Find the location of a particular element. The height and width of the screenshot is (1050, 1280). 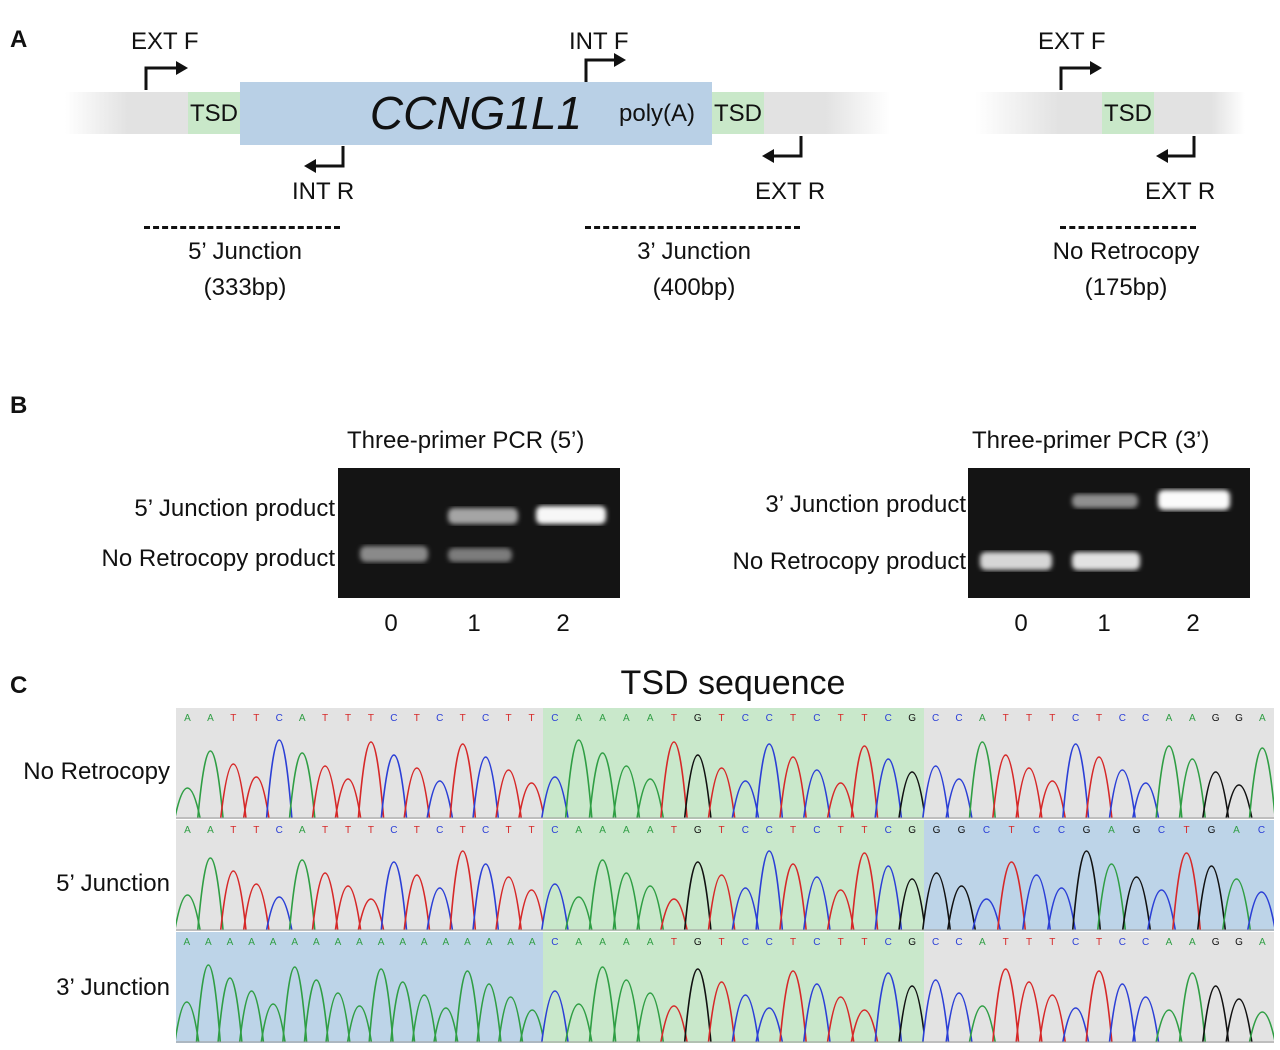

no-retrocopy-label: No Retrocopy is located at coordinates (1126, 251).